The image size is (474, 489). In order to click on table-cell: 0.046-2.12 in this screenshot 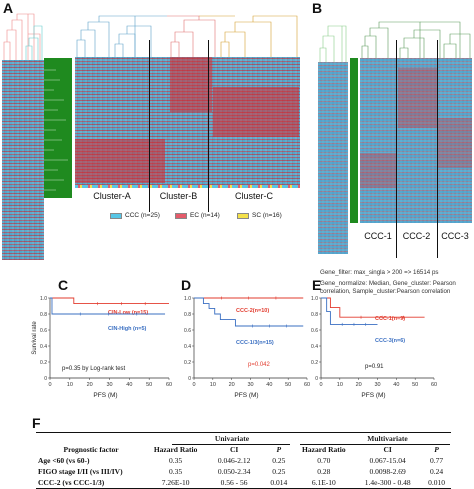, I will do `click(234, 460)`.